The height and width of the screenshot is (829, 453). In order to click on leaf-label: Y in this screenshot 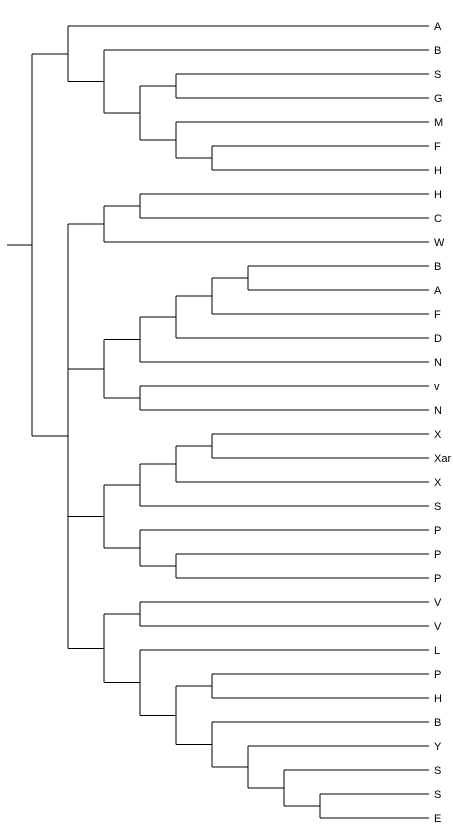, I will do `click(438, 747)`.